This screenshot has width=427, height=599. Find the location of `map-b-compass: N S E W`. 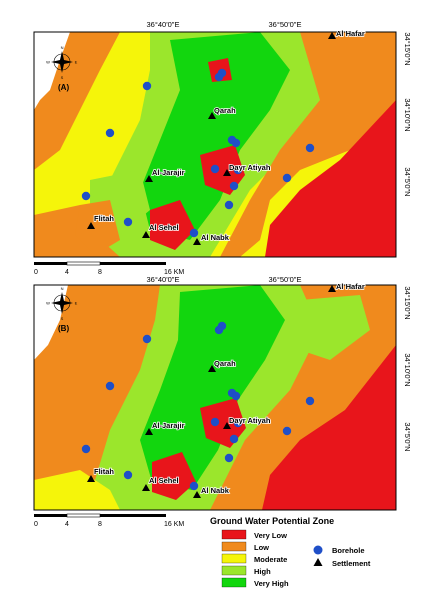

map-b-compass: N S E W is located at coordinates (62, 303).